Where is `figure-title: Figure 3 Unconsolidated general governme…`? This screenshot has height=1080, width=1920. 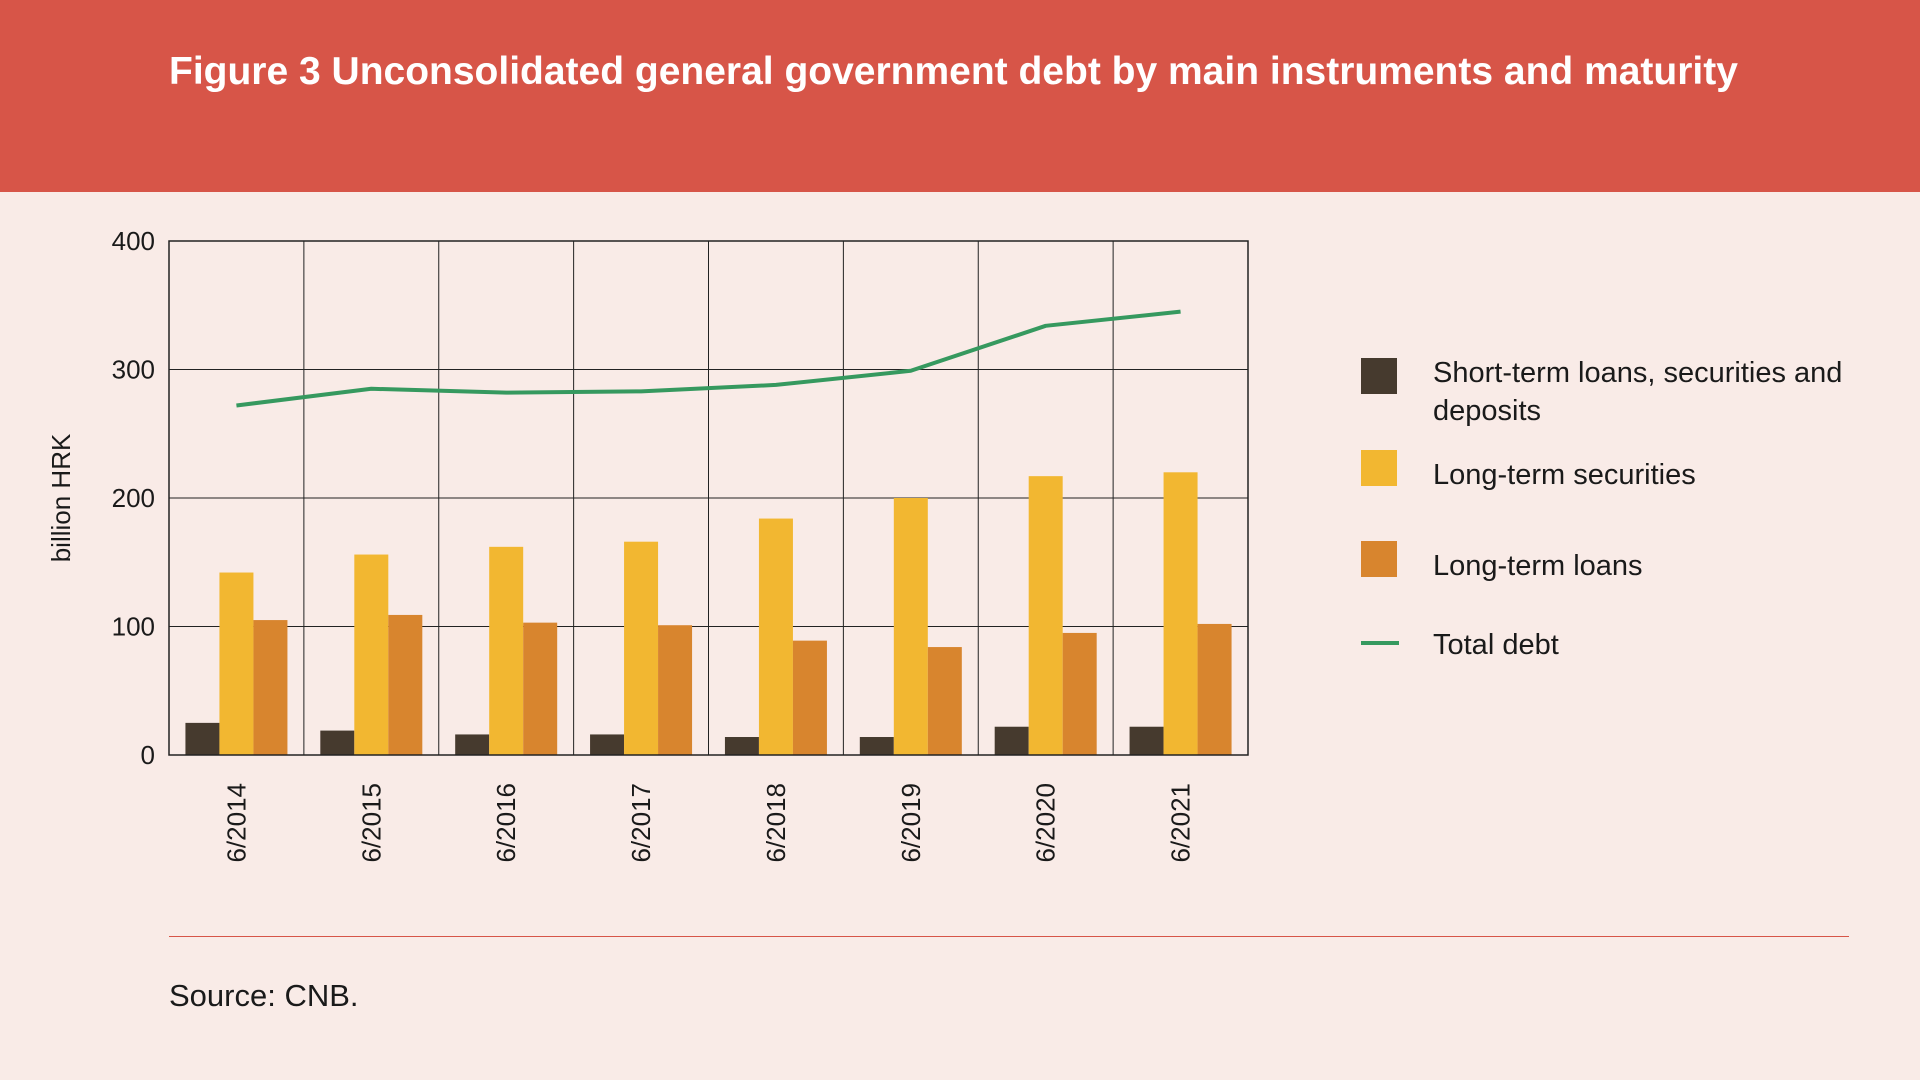 figure-title: Figure 3 Unconsolidated general governme… is located at coordinates (953, 71).